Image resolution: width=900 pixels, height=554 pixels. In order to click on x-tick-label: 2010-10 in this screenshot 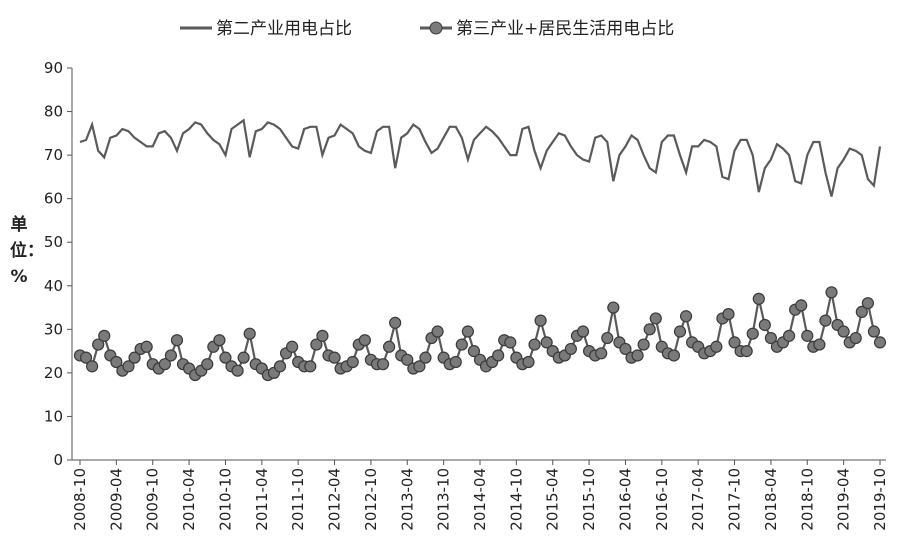, I will do `click(225, 499)`.